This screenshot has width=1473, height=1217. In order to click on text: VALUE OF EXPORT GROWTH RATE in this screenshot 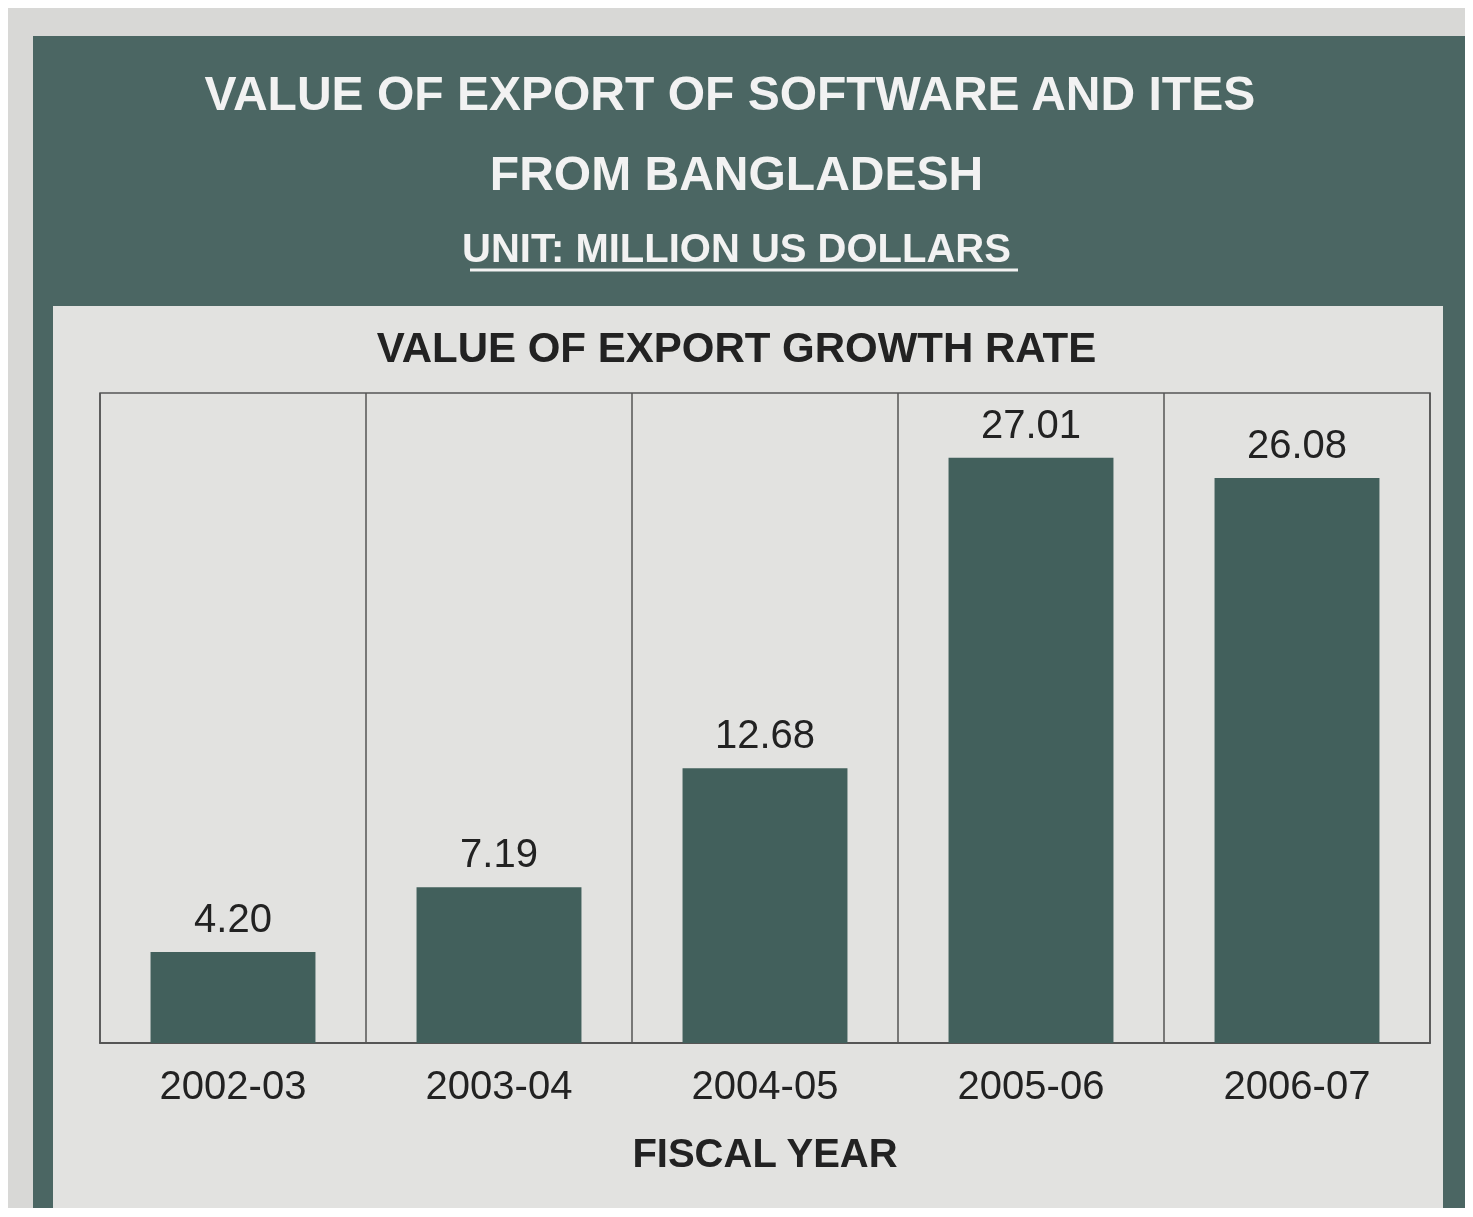, I will do `click(736, 347)`.